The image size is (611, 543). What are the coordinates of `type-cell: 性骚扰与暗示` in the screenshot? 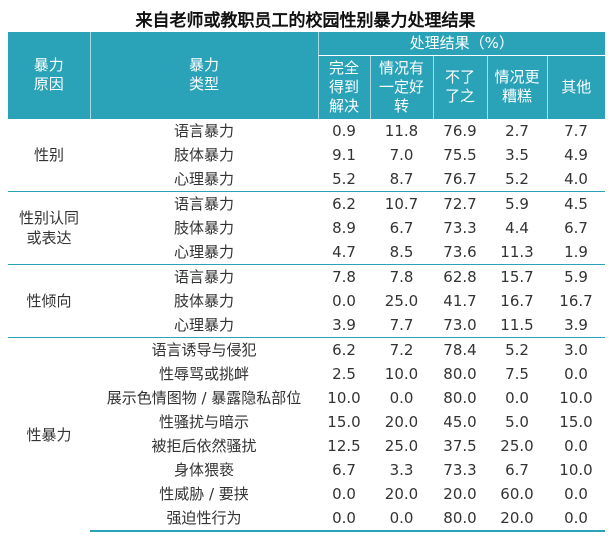 It's located at (203, 422).